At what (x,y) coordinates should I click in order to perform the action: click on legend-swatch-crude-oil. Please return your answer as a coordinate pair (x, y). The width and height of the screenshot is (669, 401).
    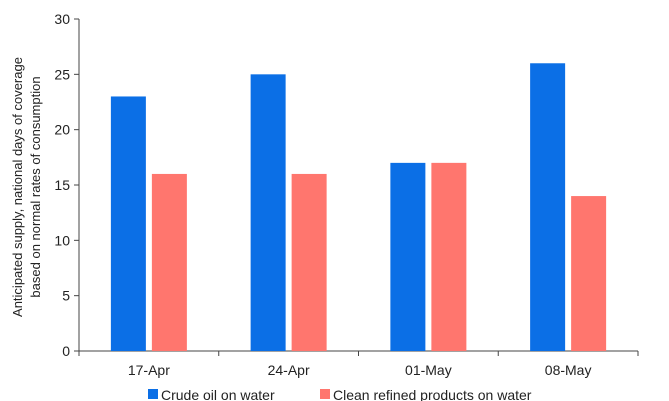
    Looking at the image, I should click on (153, 394).